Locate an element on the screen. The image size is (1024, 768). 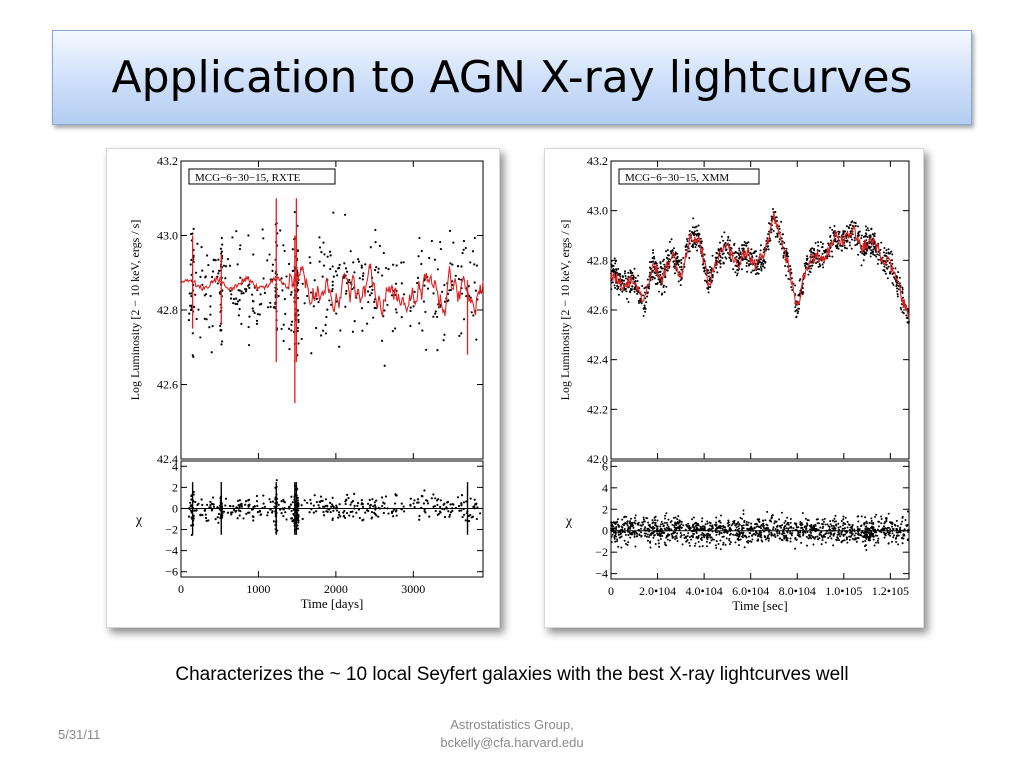
x-tick-label: 8.0•104 is located at coordinates (797, 591).